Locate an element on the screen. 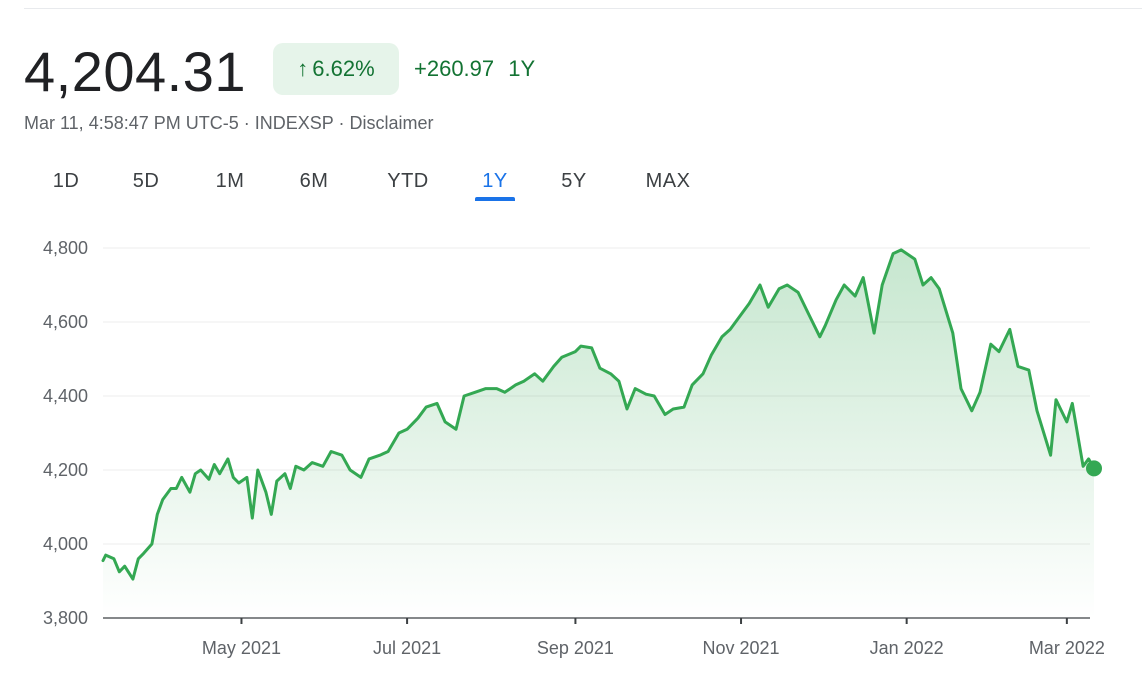 The height and width of the screenshot is (679, 1142). percent-change-badge: ↑ 6.62% is located at coordinates (336, 69).